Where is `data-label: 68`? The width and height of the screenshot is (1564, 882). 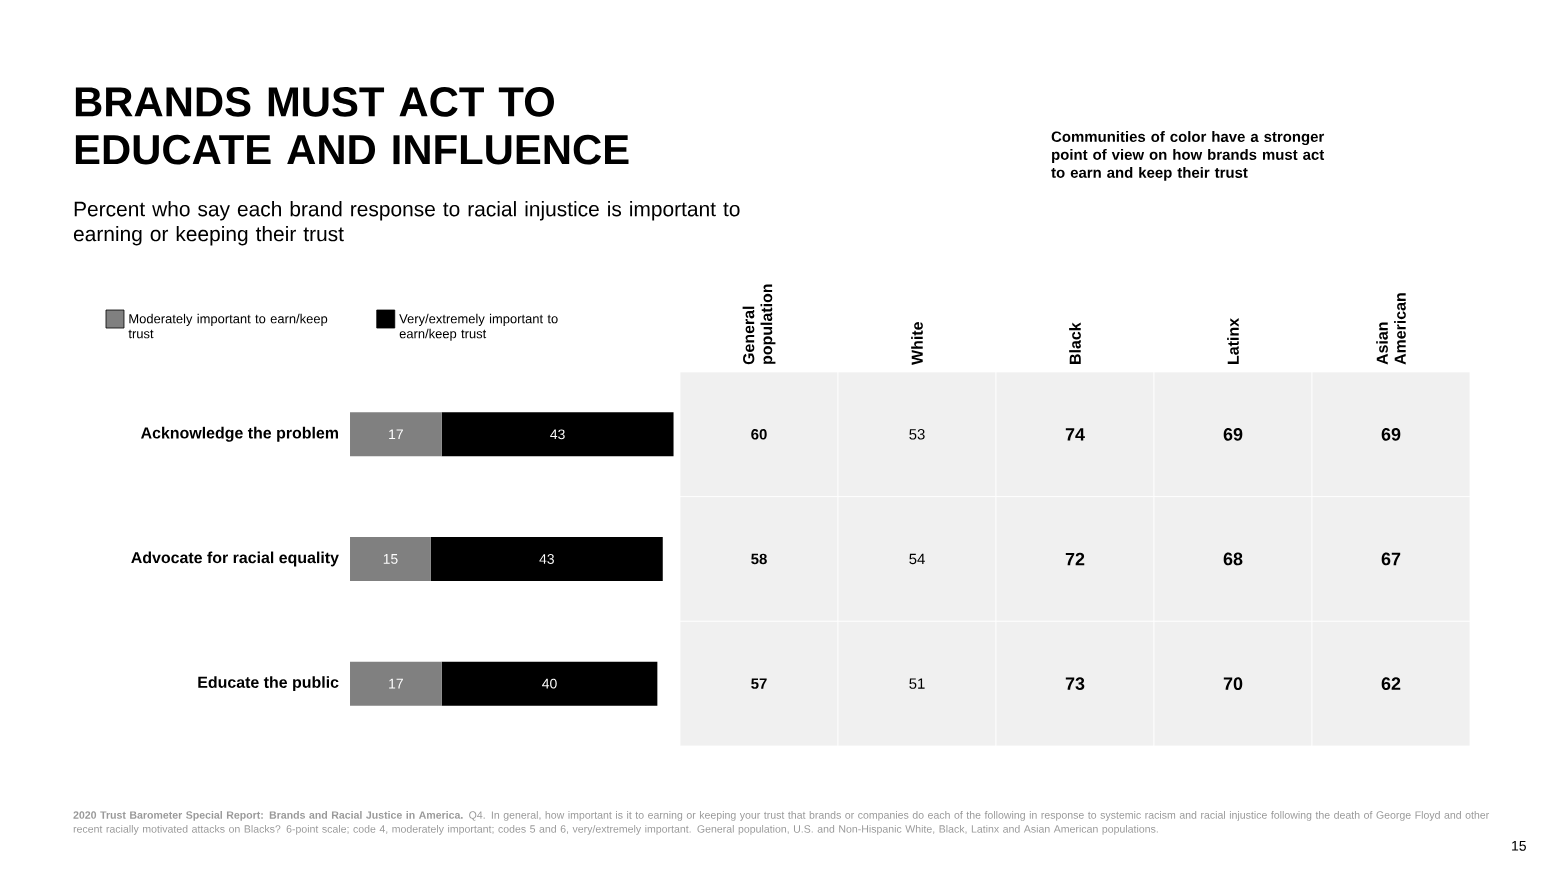
data-label: 68 is located at coordinates (1233, 559).